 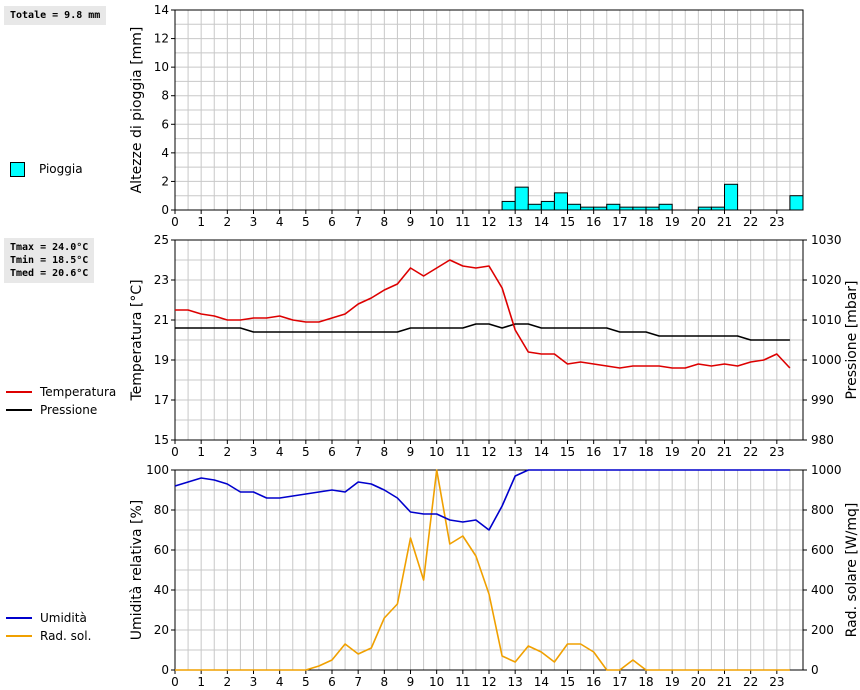 I want to click on y-tick-label: 23, so click(x=161, y=280).